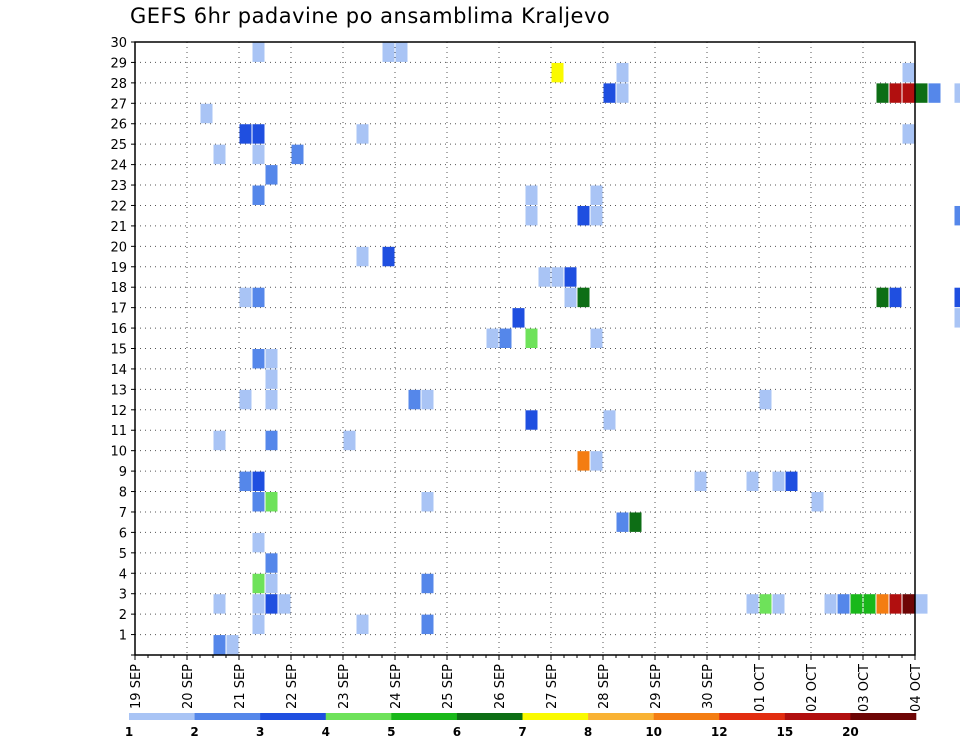 The height and width of the screenshot is (742, 960). Describe the element at coordinates (118, 104) in the screenshot. I see `y-tick-label: 27` at that location.